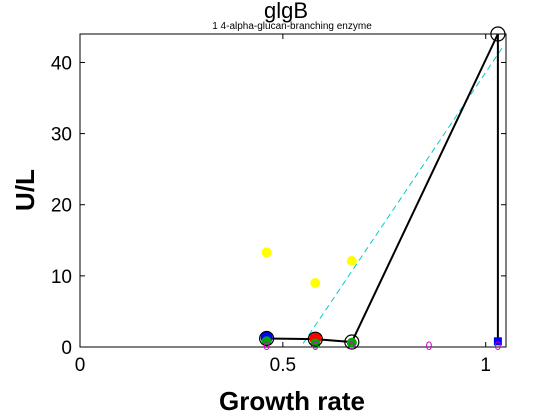 The height and width of the screenshot is (420, 560). I want to click on x-axis-label: Growth rate, so click(292, 401).